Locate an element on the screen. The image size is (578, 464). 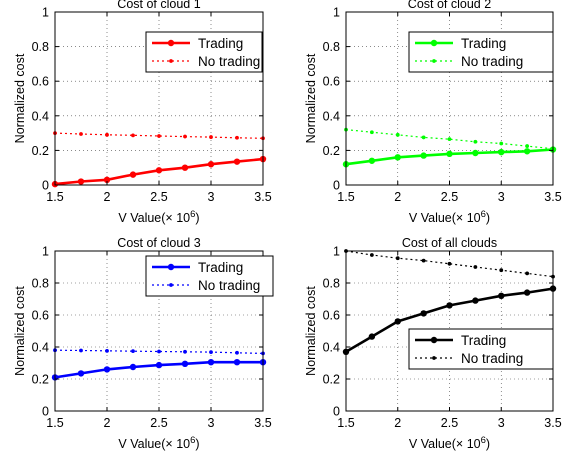
legend: Trading No trading is located at coordinates (481, 349).